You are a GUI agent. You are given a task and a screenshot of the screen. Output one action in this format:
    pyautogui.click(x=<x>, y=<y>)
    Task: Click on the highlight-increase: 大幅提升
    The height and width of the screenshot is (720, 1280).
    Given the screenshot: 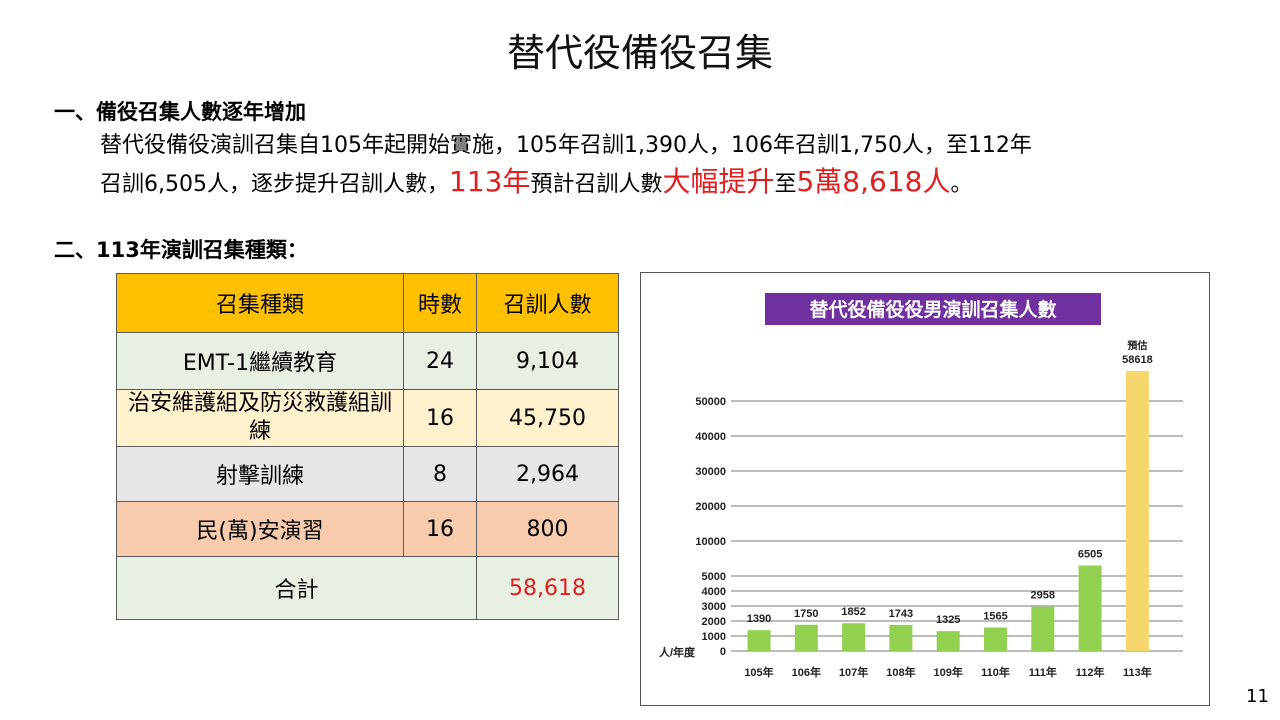 What is the action you would take?
    pyautogui.click(x=718, y=181)
    